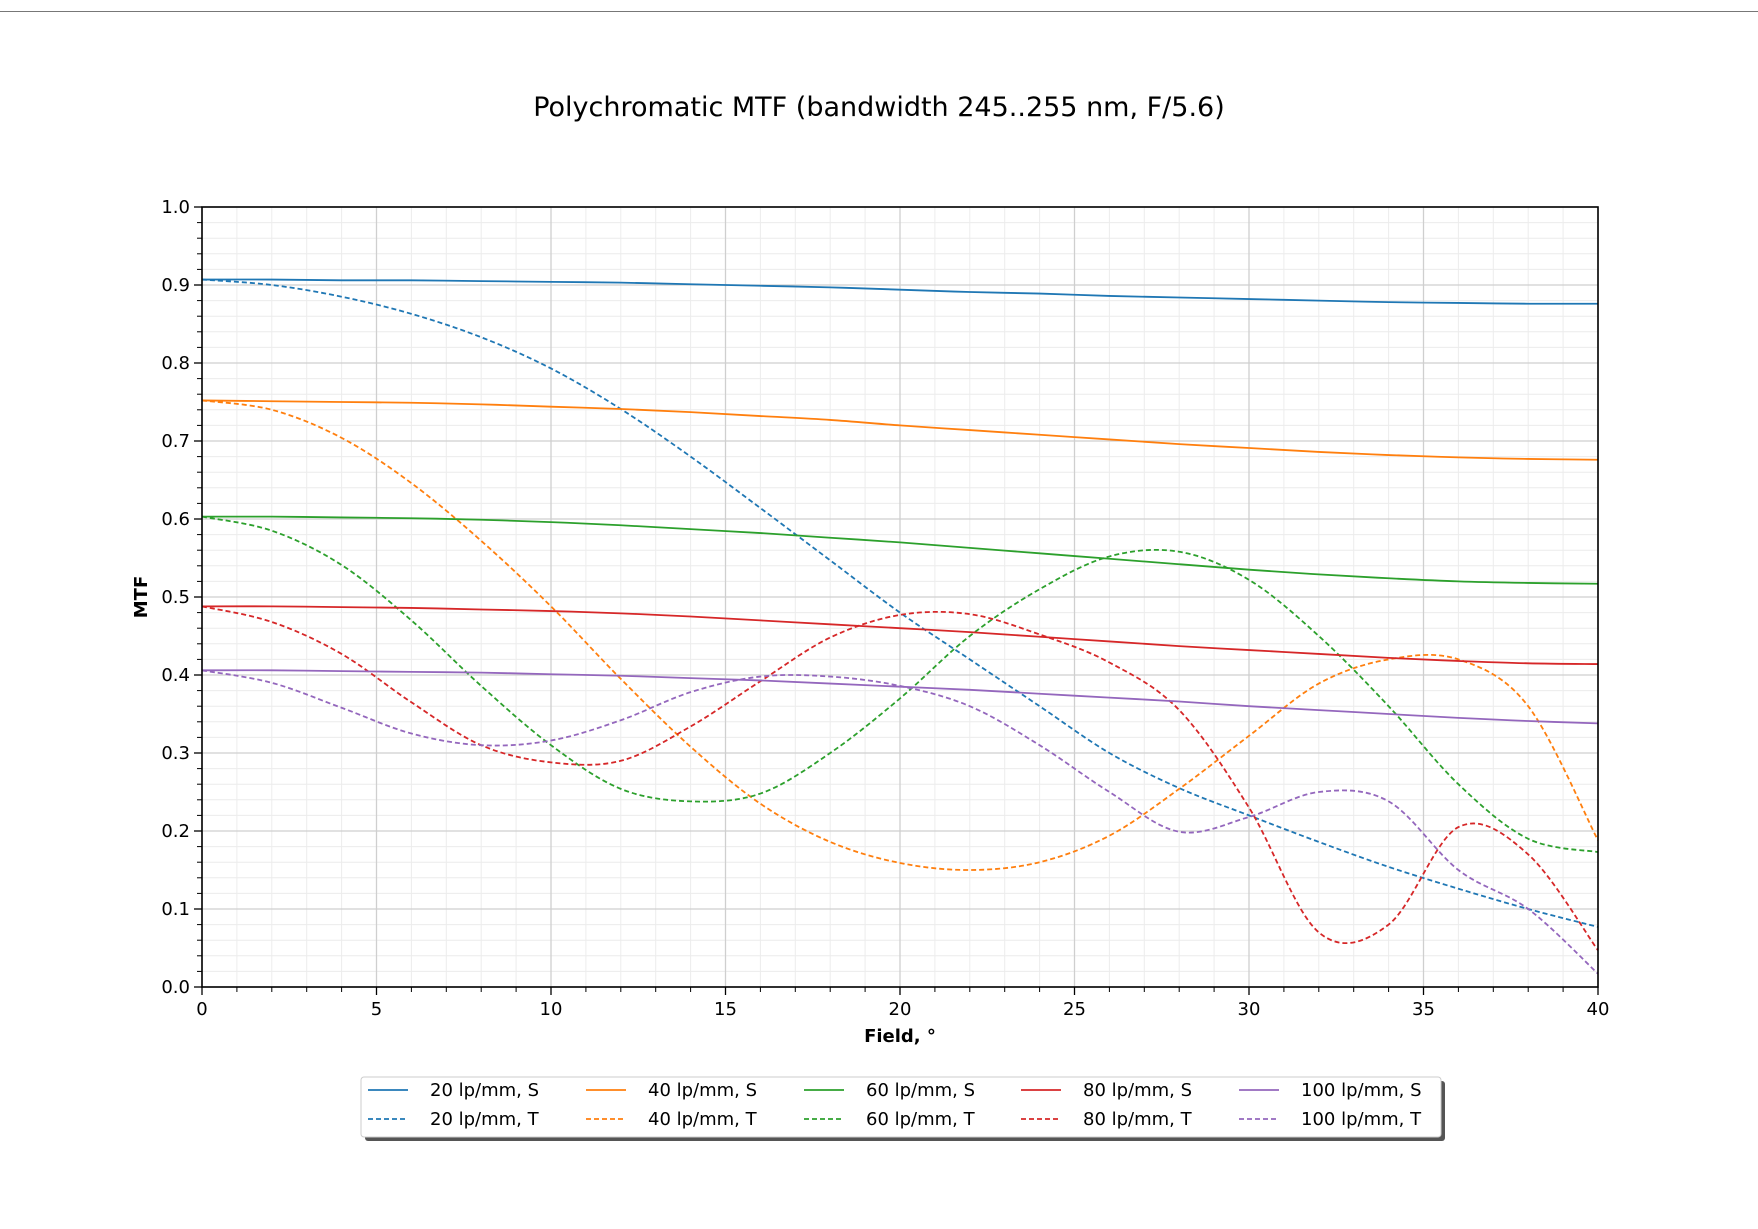 The height and width of the screenshot is (1229, 1758). Describe the element at coordinates (879, 11) in the screenshot. I see `top-rule` at that location.